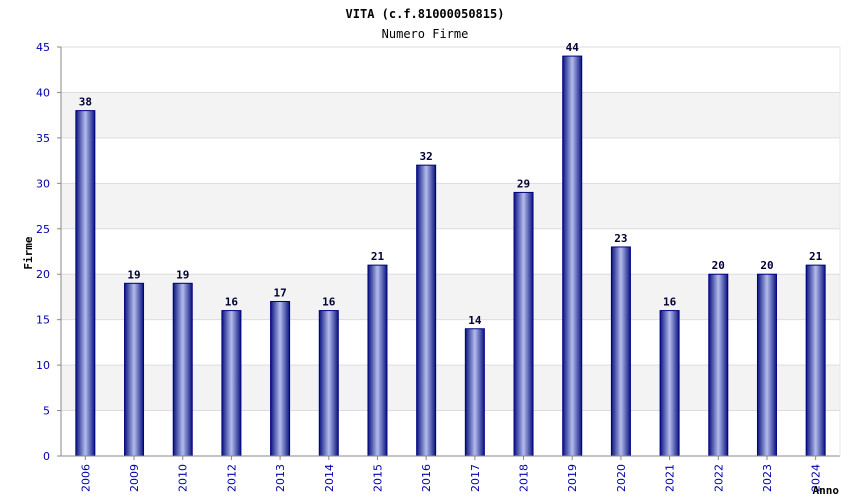 The image size is (850, 500). What do you see at coordinates (183, 478) in the screenshot?
I see `x-tick-label: 2010` at bounding box center [183, 478].